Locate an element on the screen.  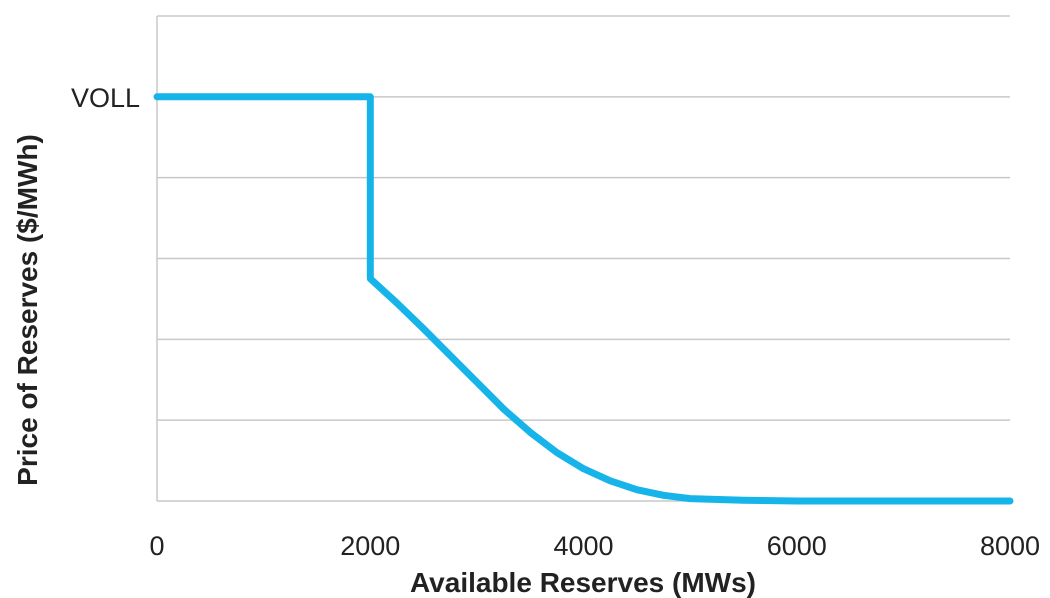
y-axis-ticks: VOLL is located at coordinates (105, 98).